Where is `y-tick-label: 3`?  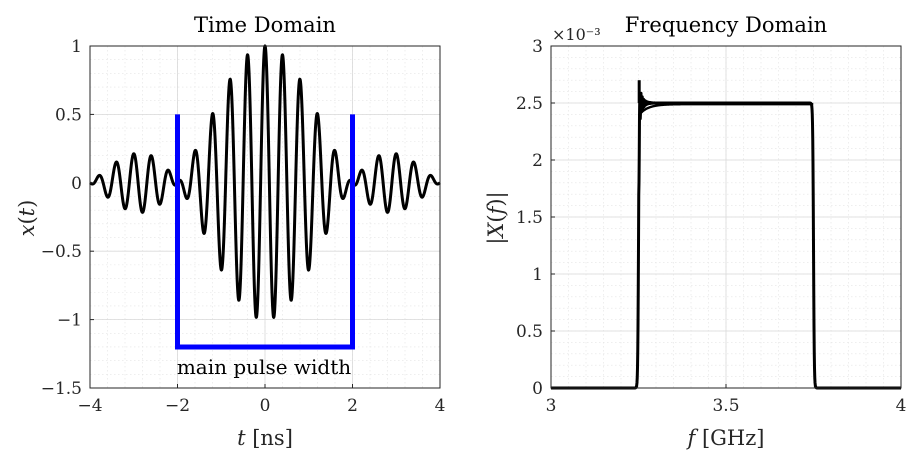 y-tick-label: 3 is located at coordinates (537, 47).